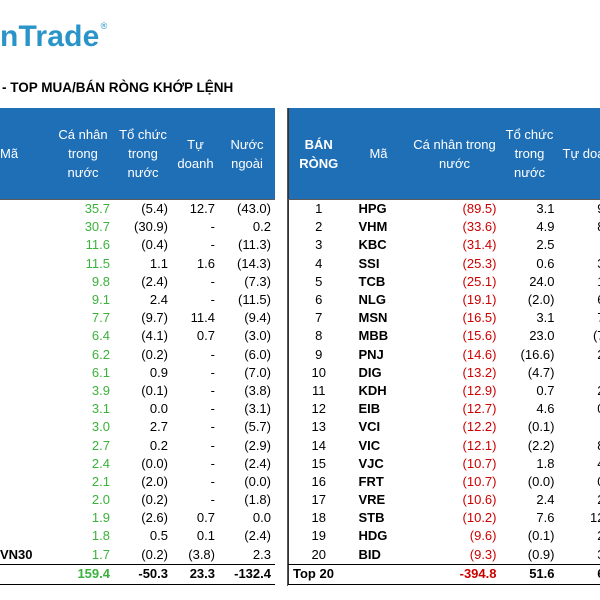  What do you see at coordinates (16, 554) in the screenshot?
I see `stock-code: VN30` at bounding box center [16, 554].